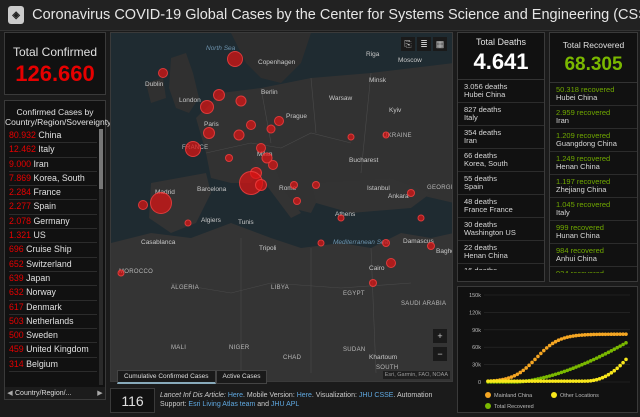 This screenshot has height=417, width=640. I want to click on article-link: Here, so click(235, 395).